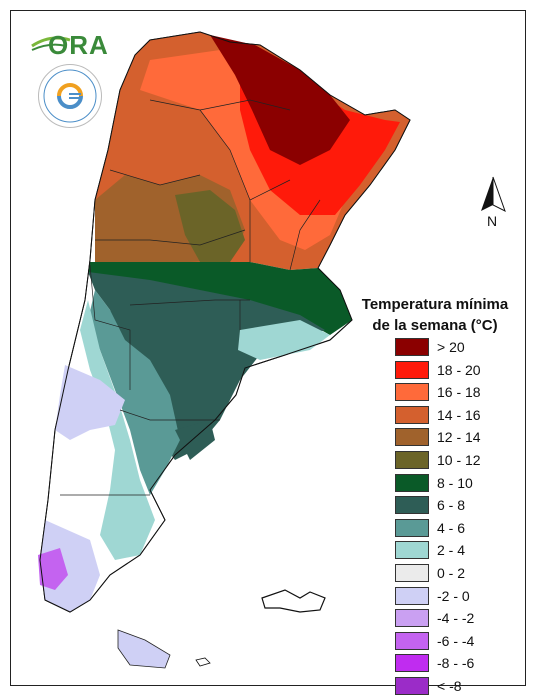 Image resolution: width=538 pixels, height=700 pixels. Describe the element at coordinates (451, 572) in the screenshot. I see `legend-label: 0 - 2` at that location.